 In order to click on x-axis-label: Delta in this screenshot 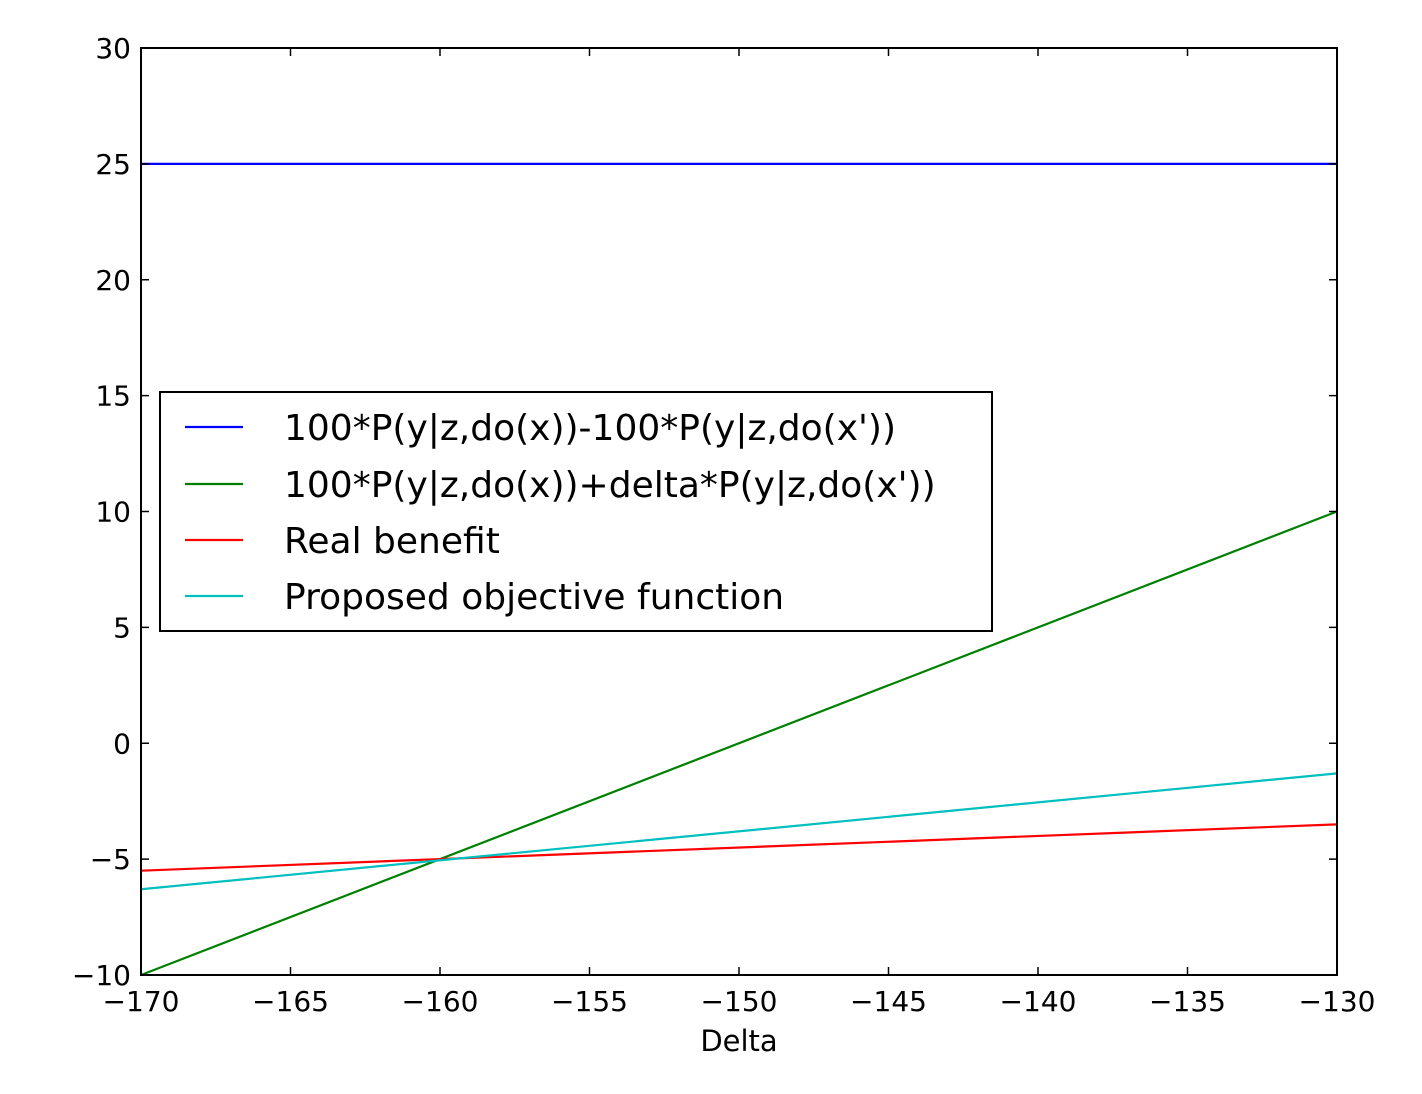, I will do `click(738, 1041)`.